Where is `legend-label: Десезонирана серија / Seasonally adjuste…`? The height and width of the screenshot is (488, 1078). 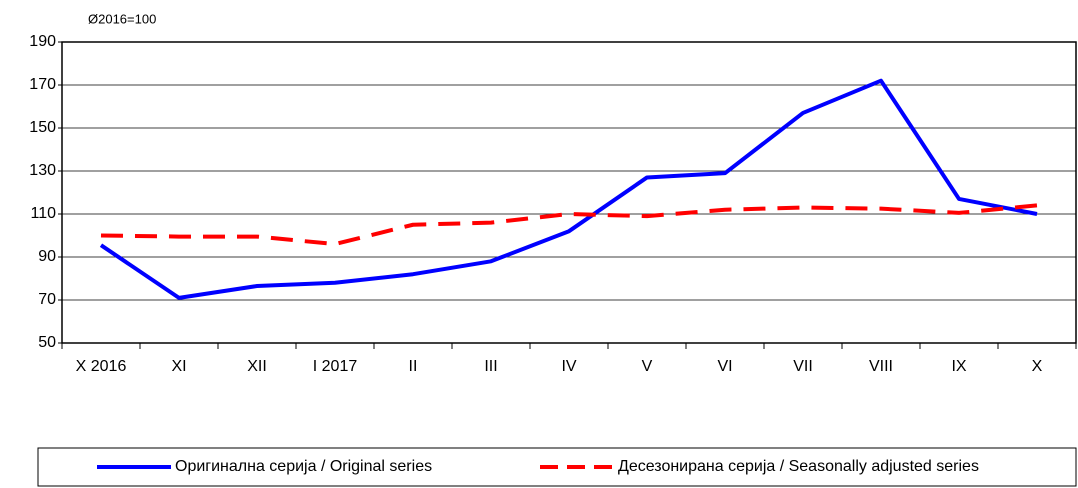
legend-label: Десезонирана серија / Seasonally adjuste… is located at coordinates (798, 466).